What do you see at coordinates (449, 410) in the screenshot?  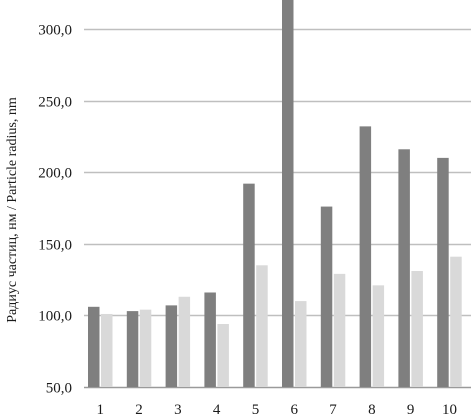 I see `x-tick-label: 10` at bounding box center [449, 410].